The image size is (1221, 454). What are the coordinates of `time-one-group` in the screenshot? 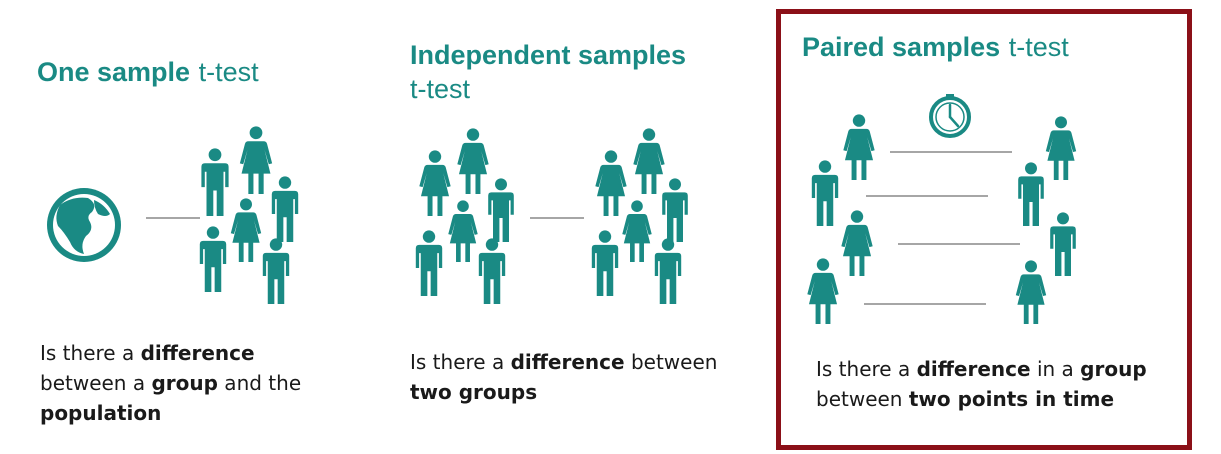 It's located at (841, 219).